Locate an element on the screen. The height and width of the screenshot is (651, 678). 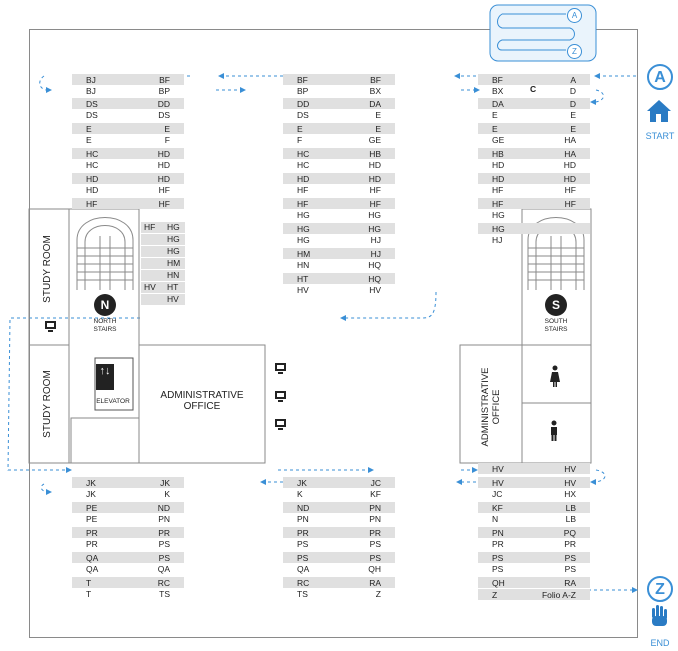
shelf-row: ND PN PN PN is located at coordinates (339, 514).